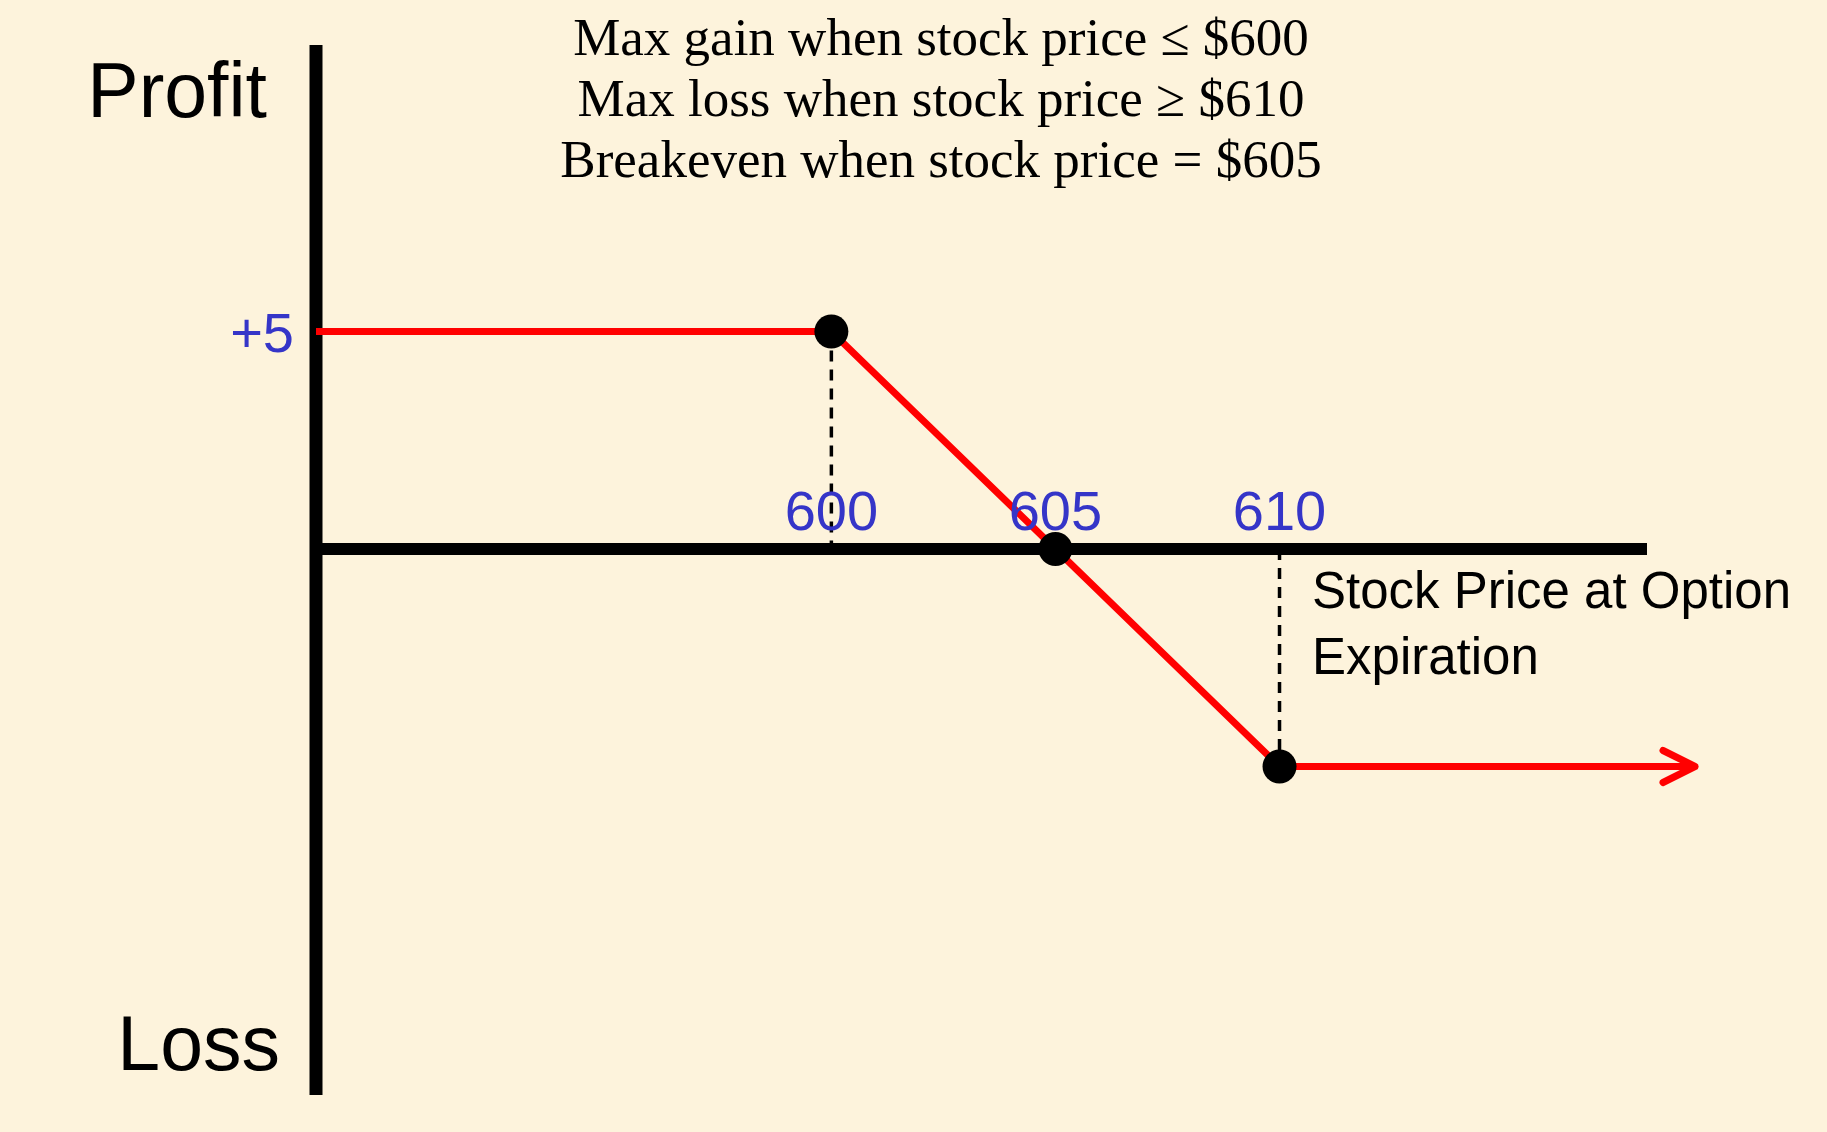 The height and width of the screenshot is (1132, 1827). I want to click on text: Breakeven when stock price = $605, so click(941, 159).